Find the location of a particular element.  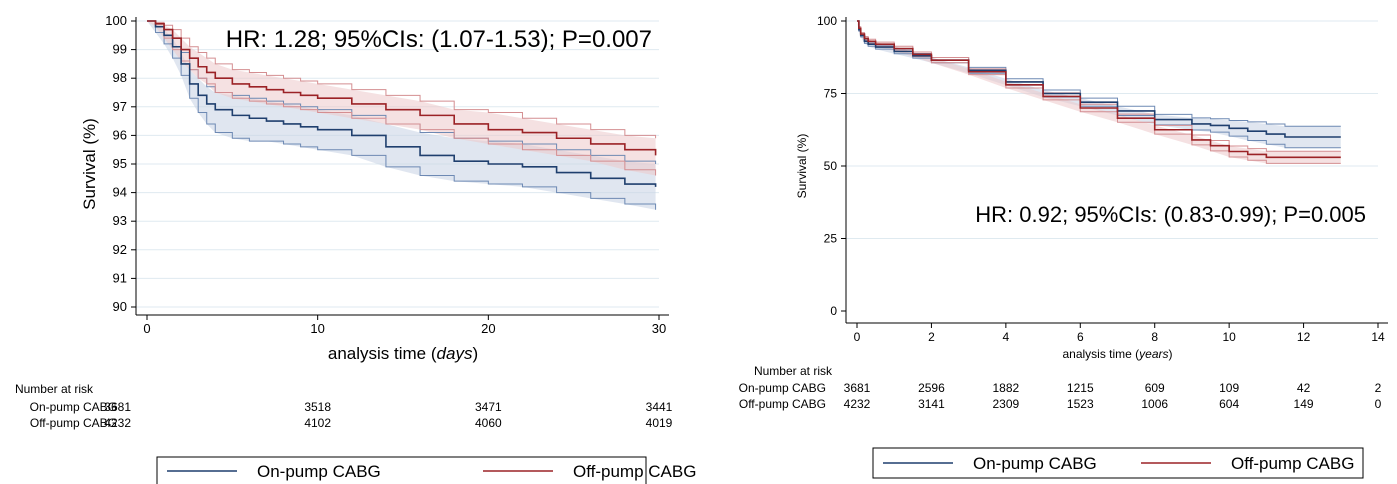

y-tick-label: 94 is located at coordinates (120, 192).